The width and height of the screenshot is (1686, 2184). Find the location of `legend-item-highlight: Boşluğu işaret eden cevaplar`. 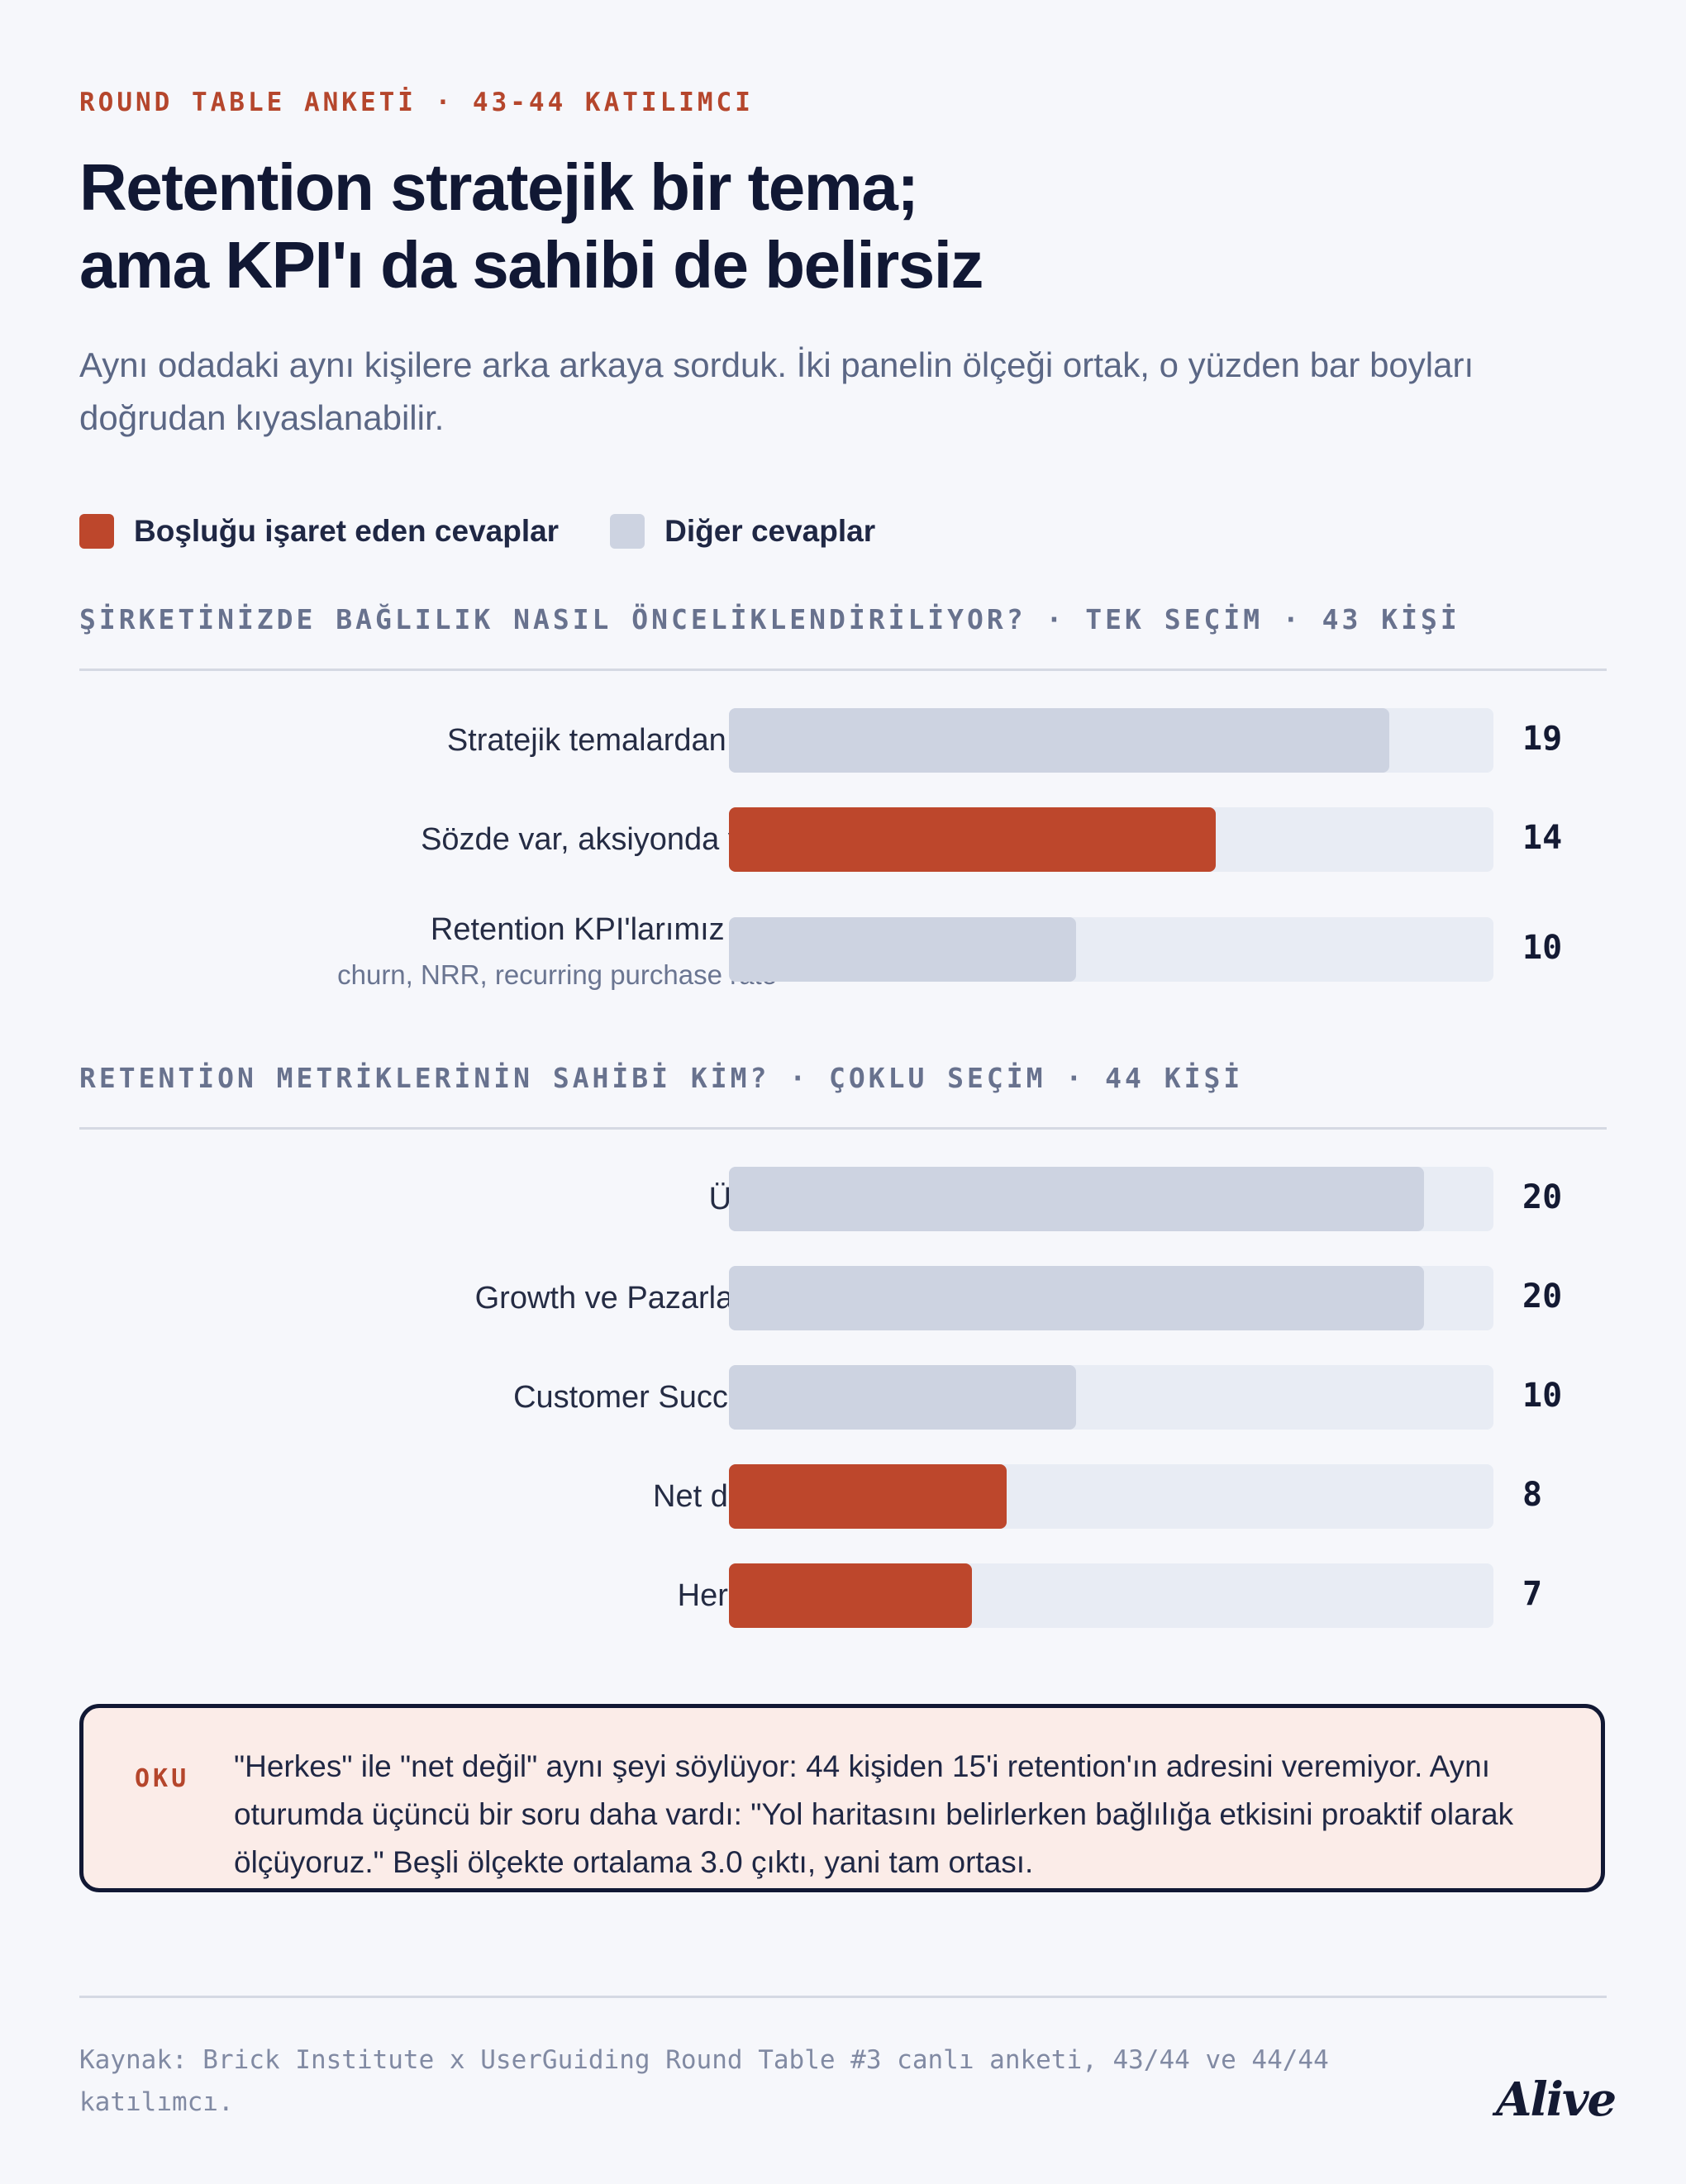

legend-item-highlight: Boşluğu işaret eden cevaplar is located at coordinates (319, 531).